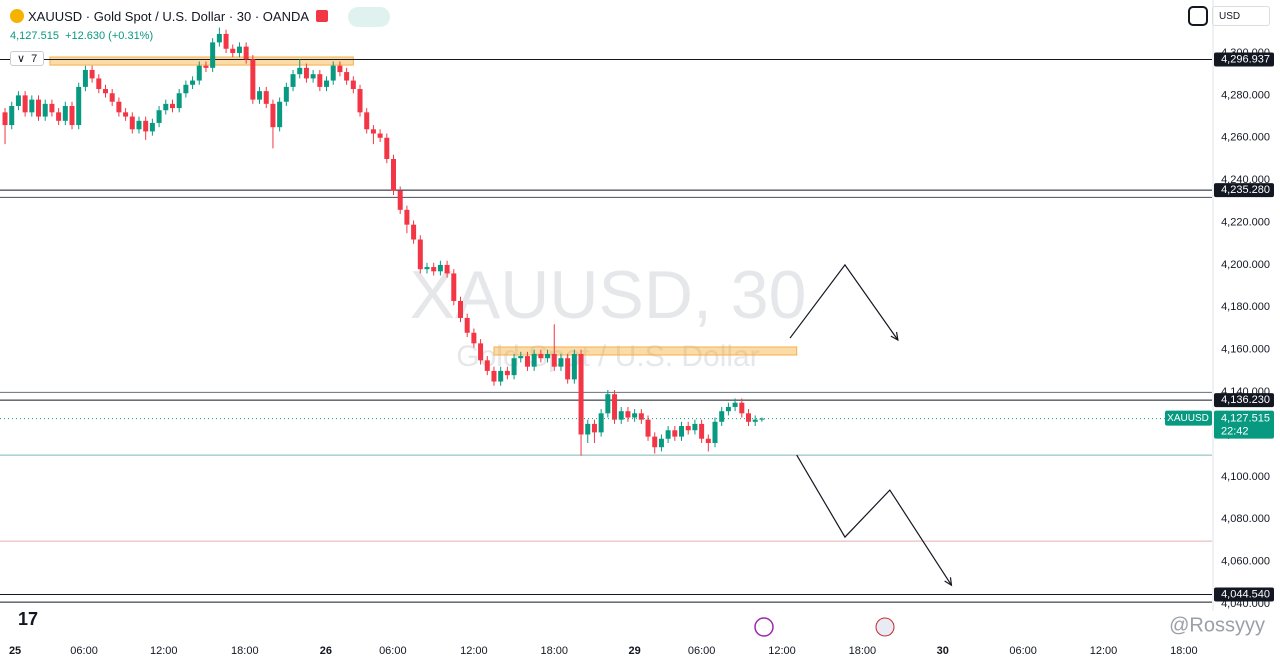 This screenshot has width=1280, height=663. What do you see at coordinates (1245, 562) in the screenshot?
I see `y-tick-label: 4,060.000` at bounding box center [1245, 562].